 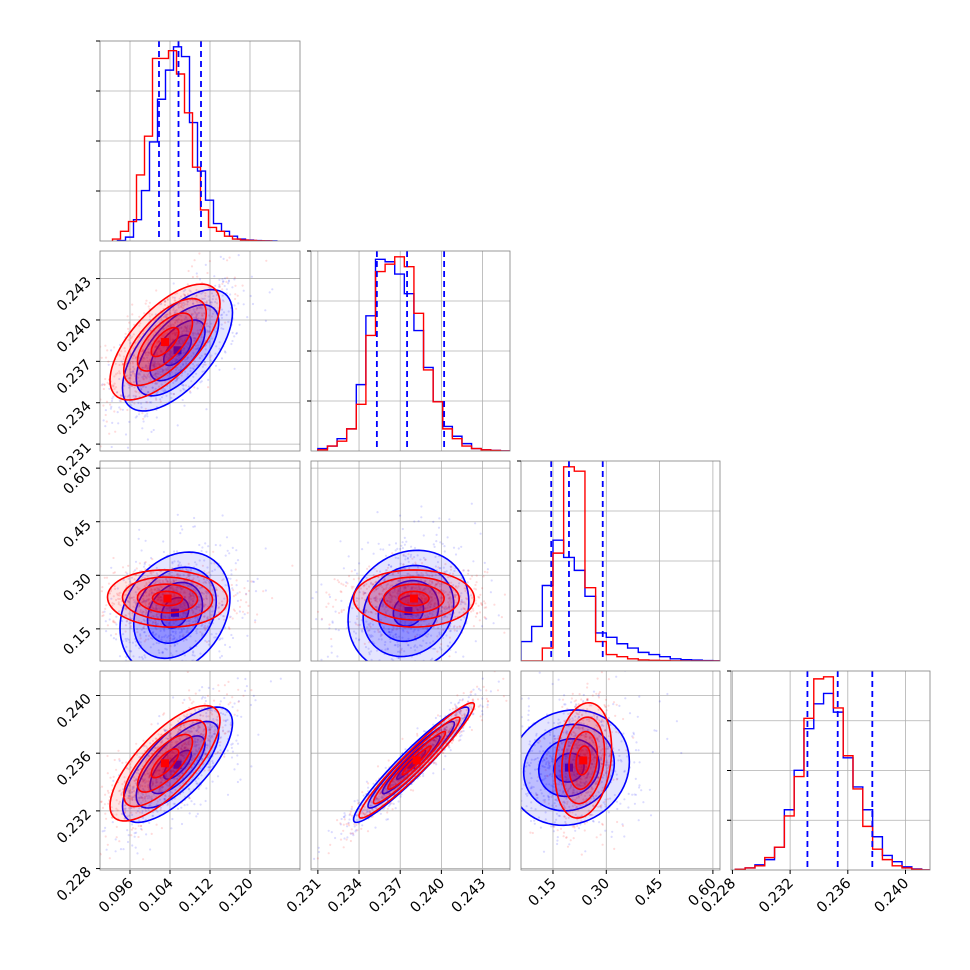 I want to click on scatter-panel-p1-p2, so click(x=410, y=583).